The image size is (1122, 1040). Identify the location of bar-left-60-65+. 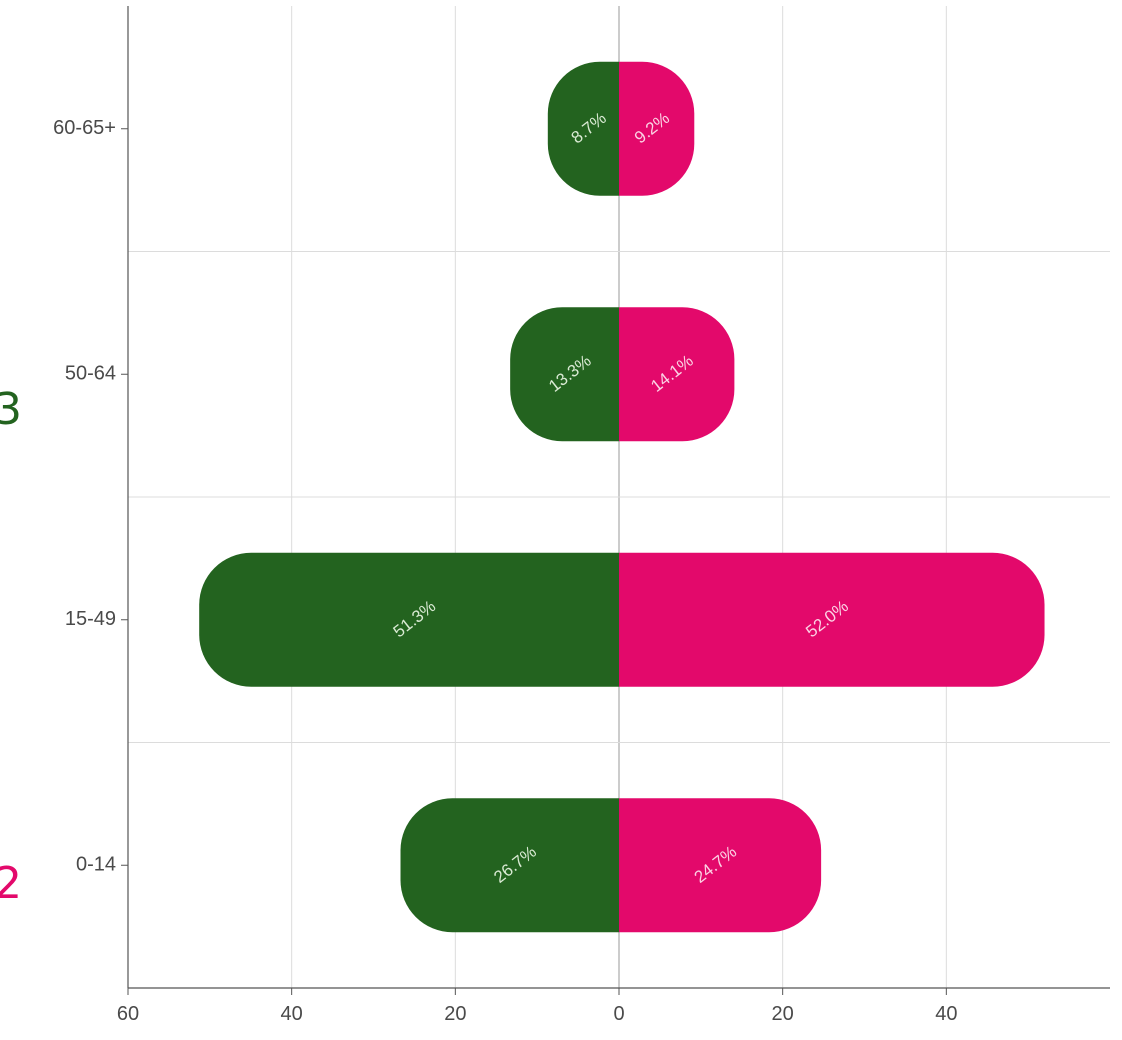
(583, 128).